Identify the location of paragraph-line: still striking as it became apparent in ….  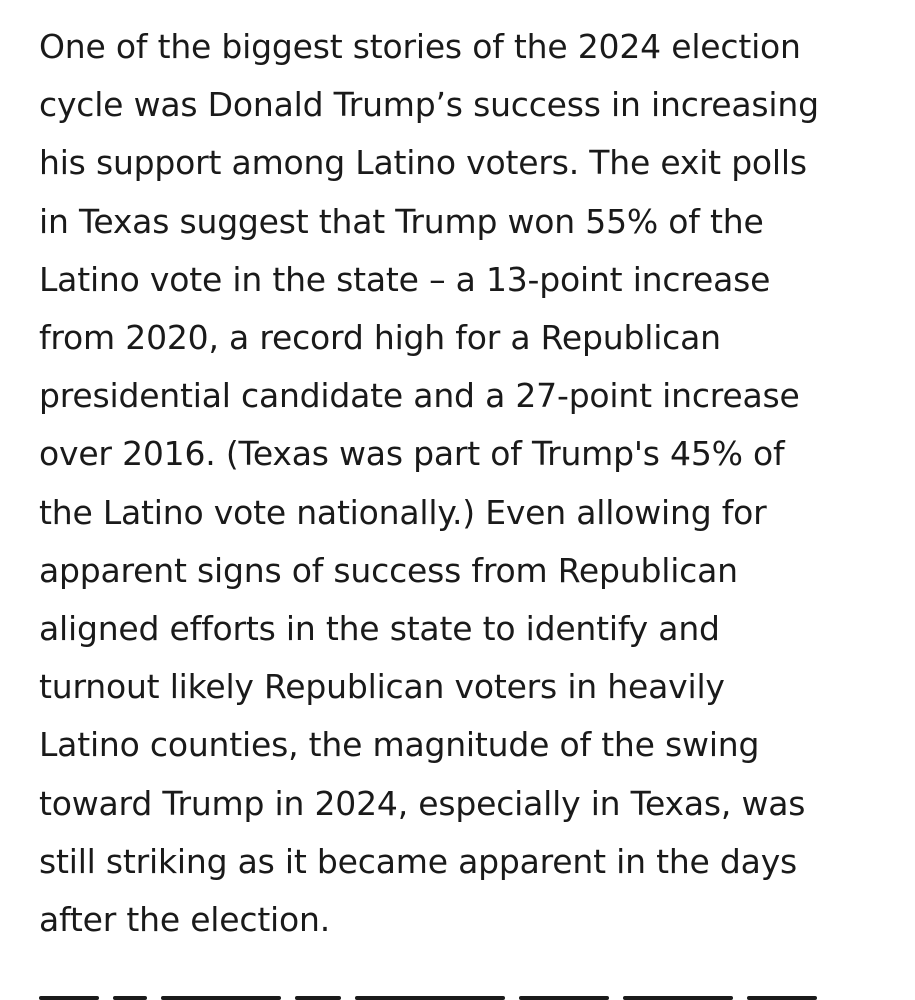
(418, 861).